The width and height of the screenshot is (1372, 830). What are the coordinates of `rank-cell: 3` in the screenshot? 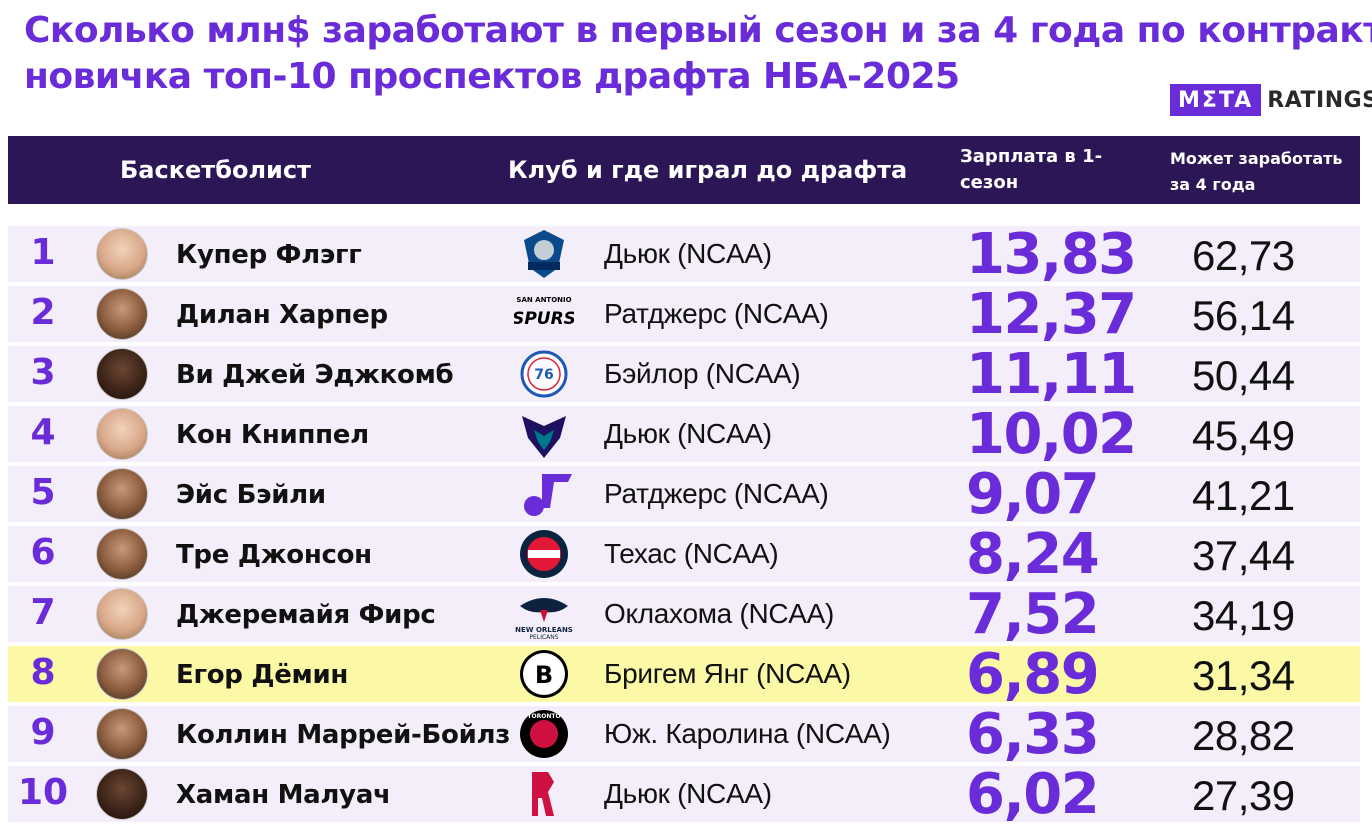 It's located at (43, 372).